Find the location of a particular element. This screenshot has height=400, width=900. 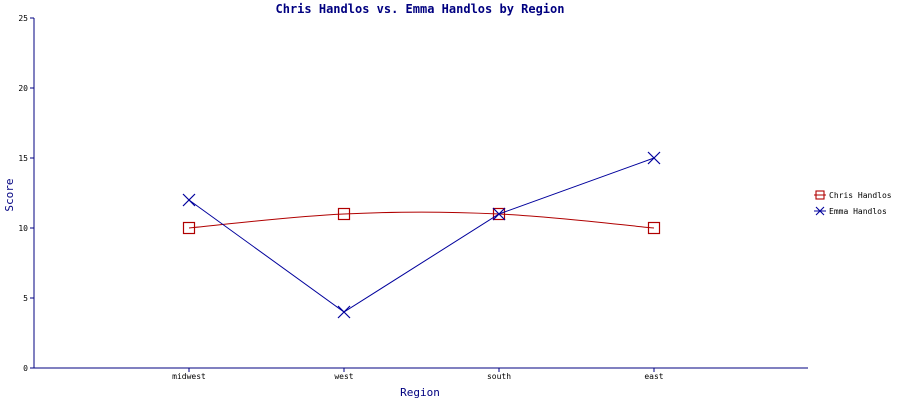

x-tick-label: west is located at coordinates (343, 376).